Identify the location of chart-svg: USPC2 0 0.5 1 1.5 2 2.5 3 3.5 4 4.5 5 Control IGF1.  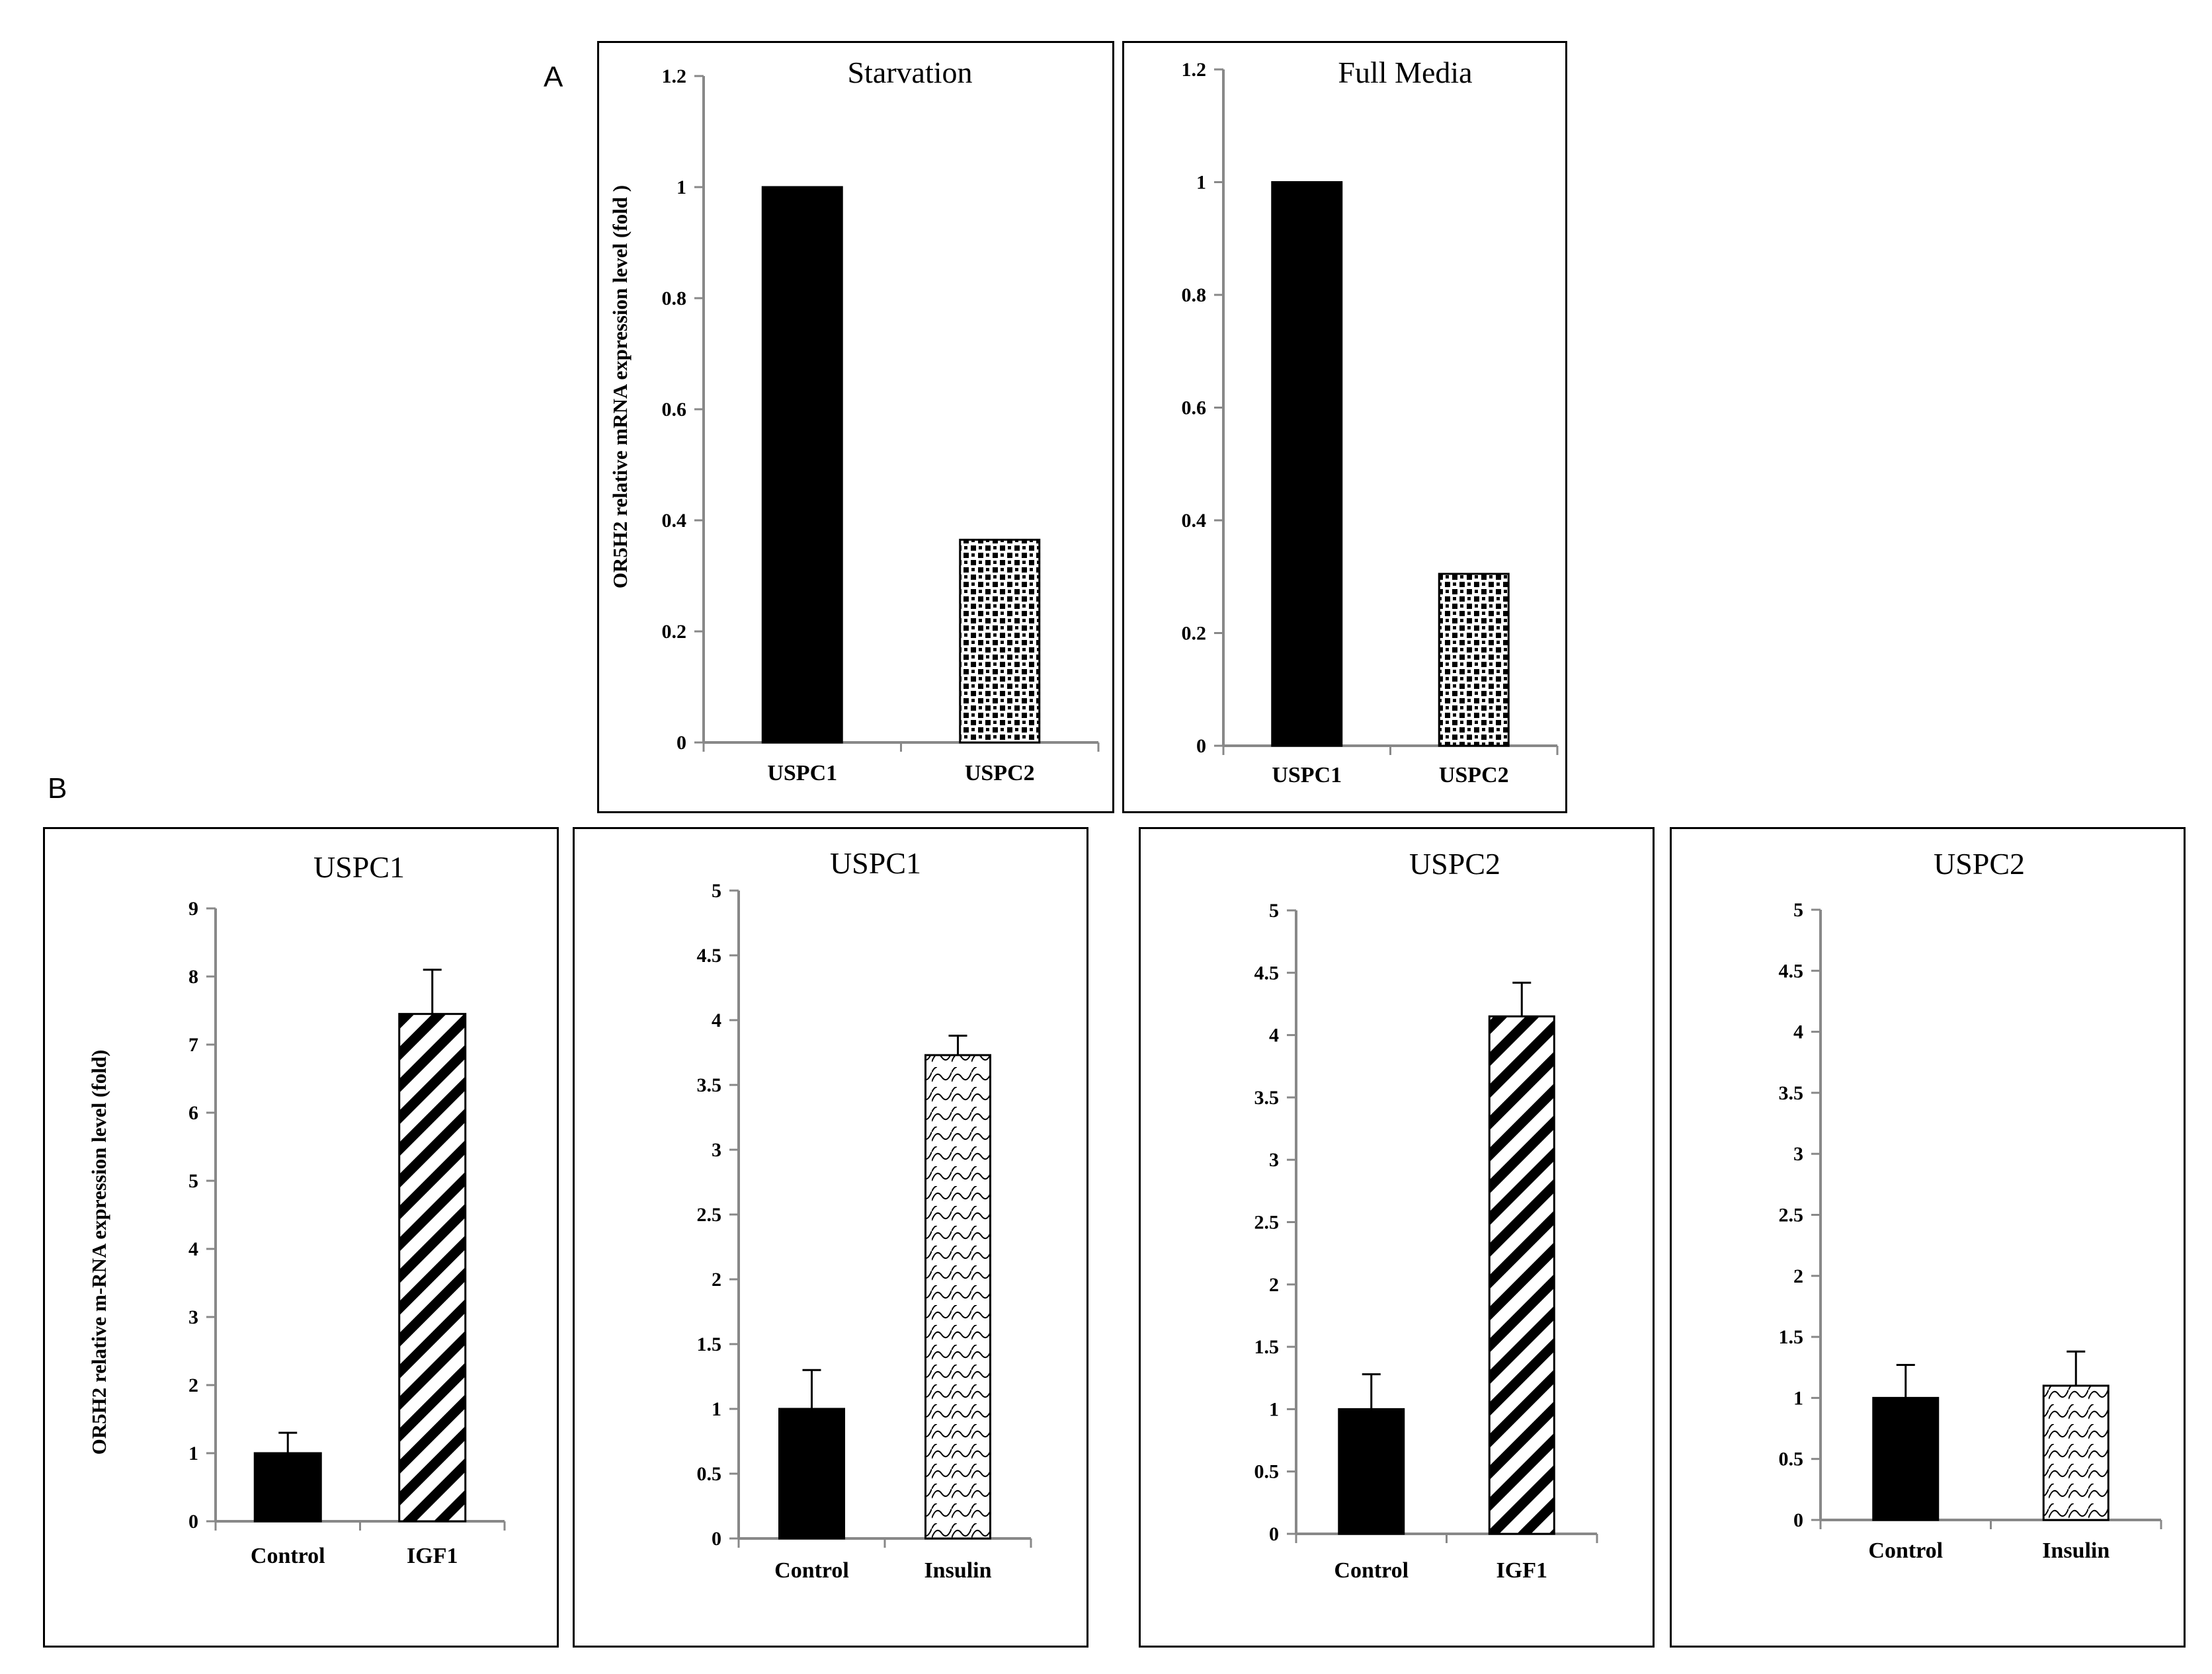
(1426, 1215).